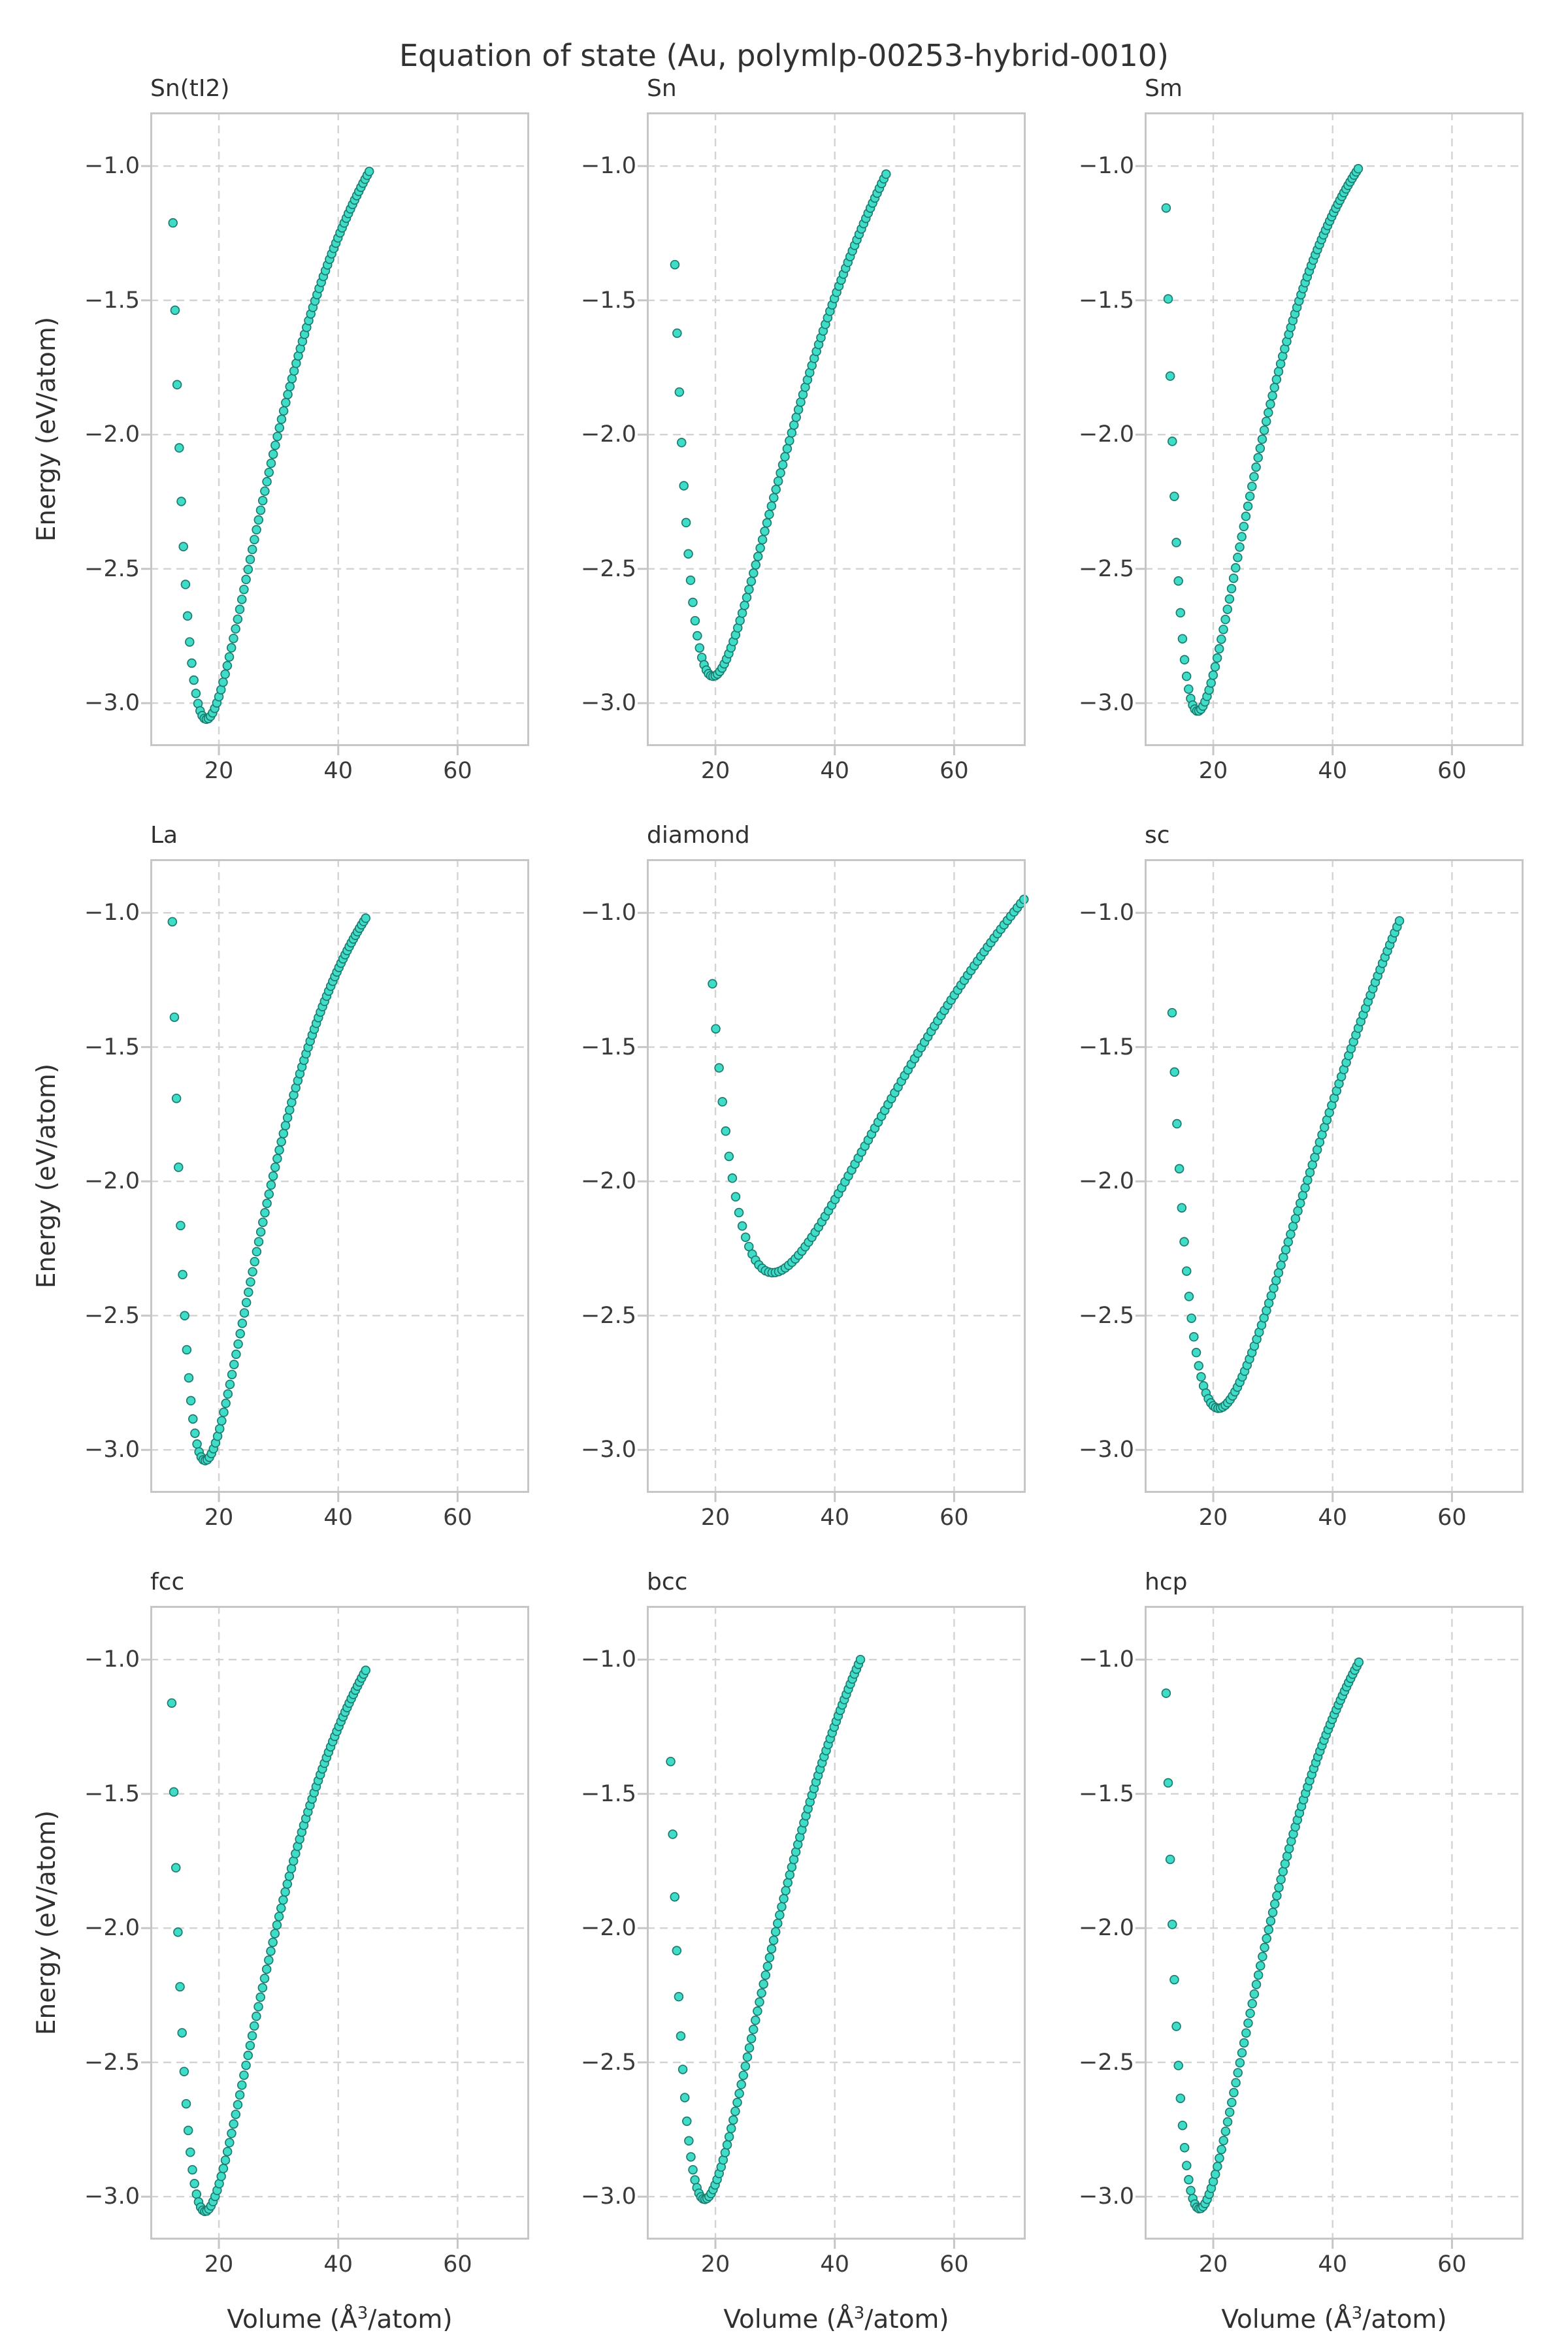 This screenshot has height=2352, width=1568. Describe the element at coordinates (190, 88) in the screenshot. I see `subplot-title-sn-ti2: Sn(tI2)` at that location.